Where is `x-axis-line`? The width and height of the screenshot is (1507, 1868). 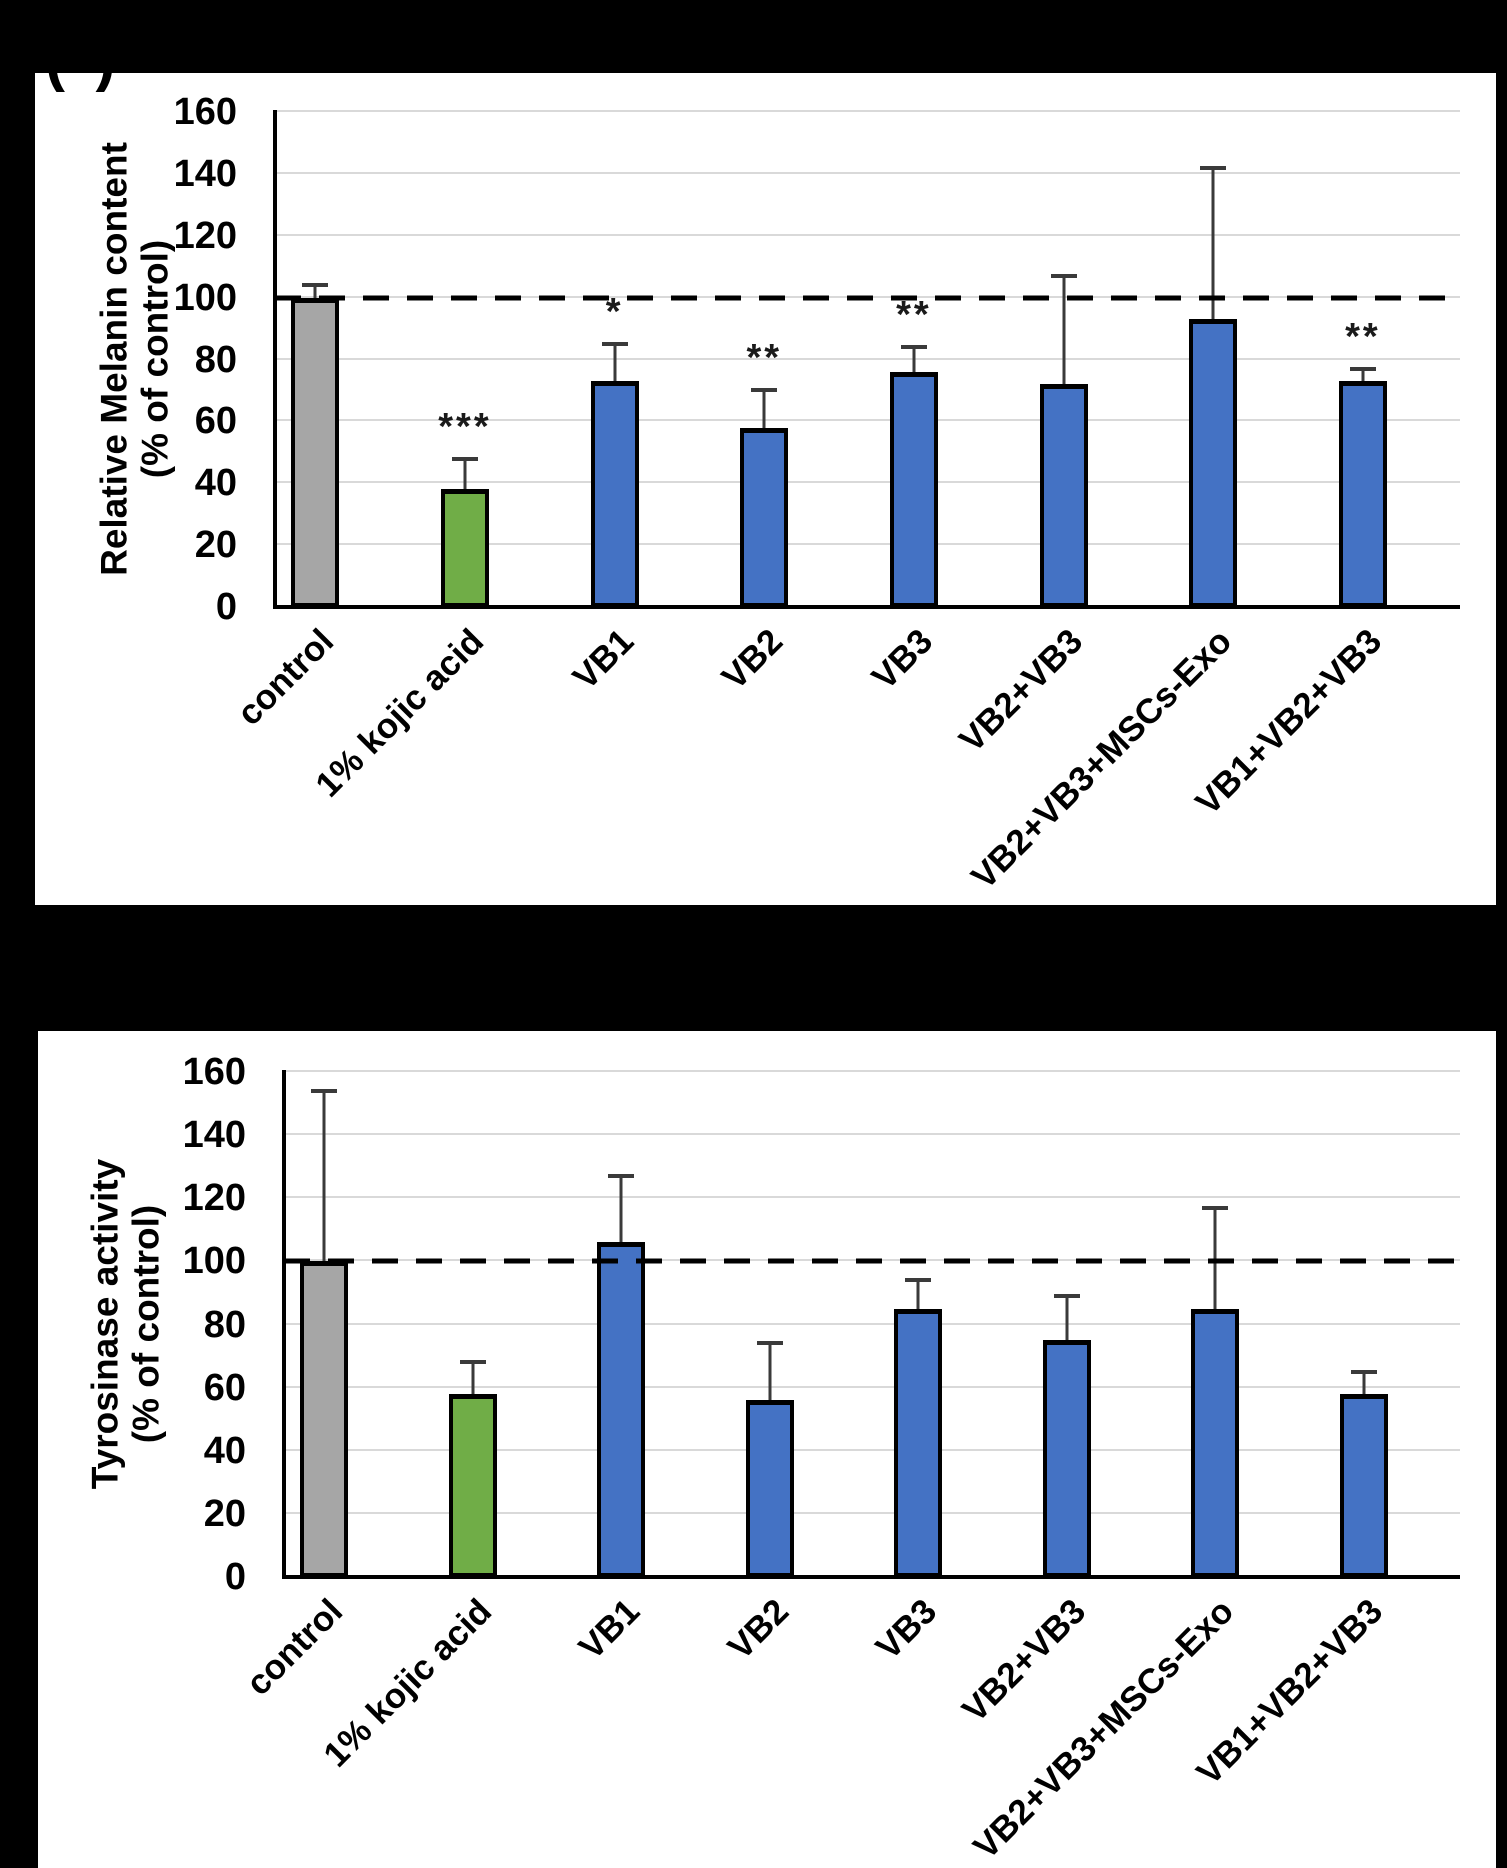
x-axis-line is located at coordinates (871, 1577).